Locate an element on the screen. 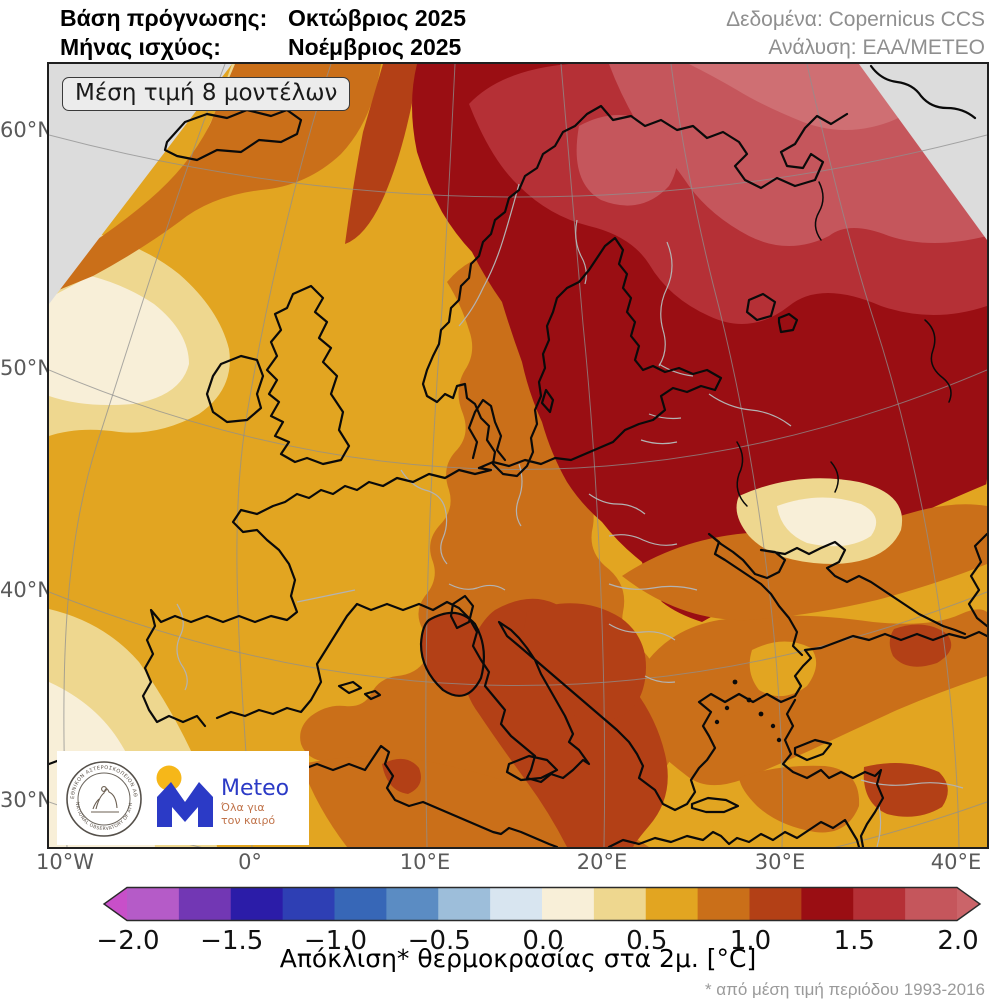 The height and width of the screenshot is (1007, 990). seal-figures-icon is located at coordinates (105, 799).